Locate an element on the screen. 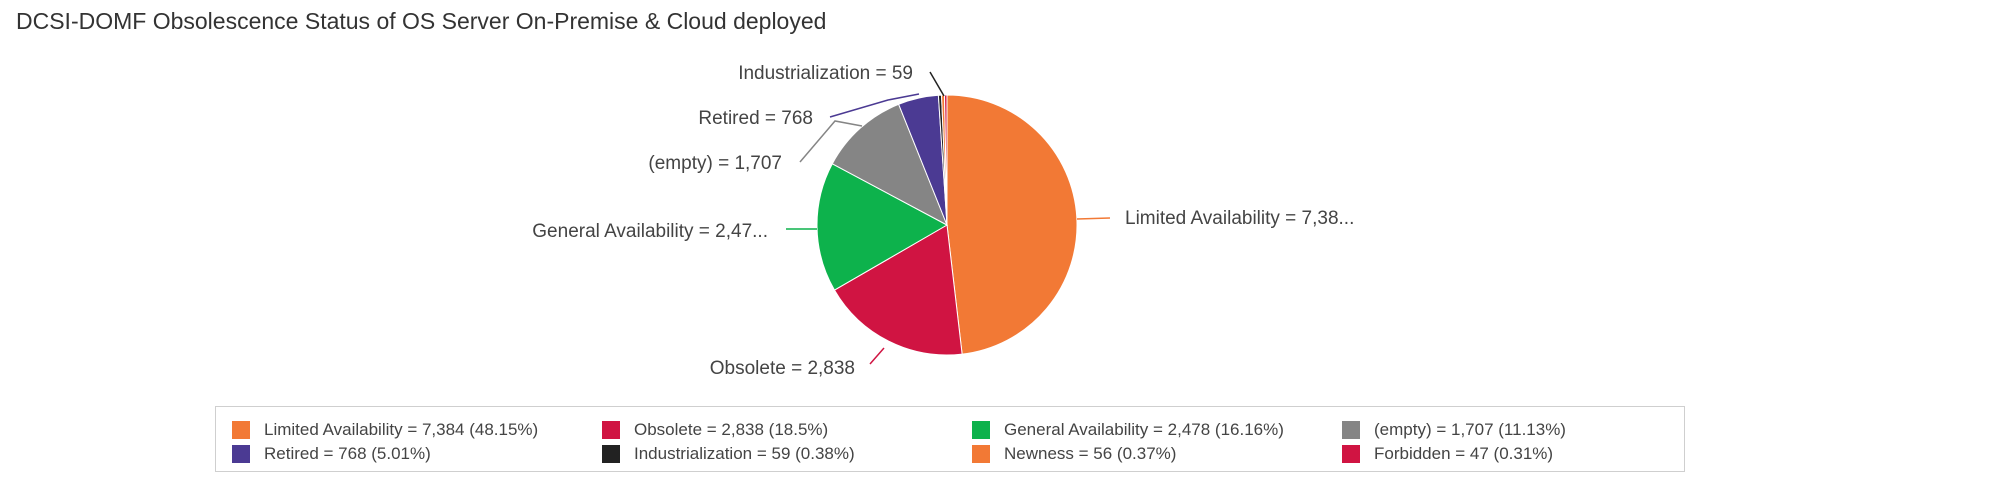  legend-label: Retired = 768 (5.01%) is located at coordinates (347, 453).